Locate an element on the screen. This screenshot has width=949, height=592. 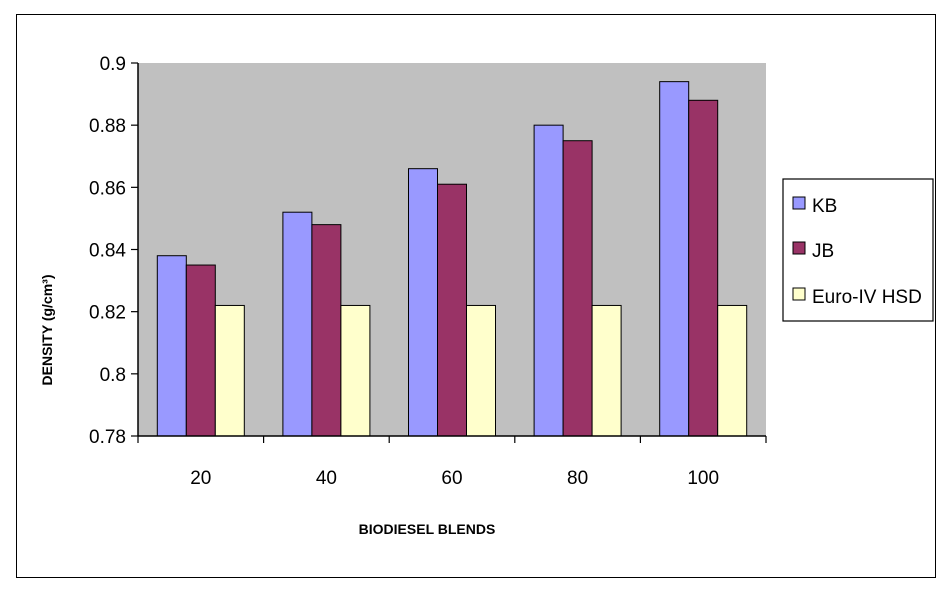
x-tick-label: 100 is located at coordinates (703, 478).